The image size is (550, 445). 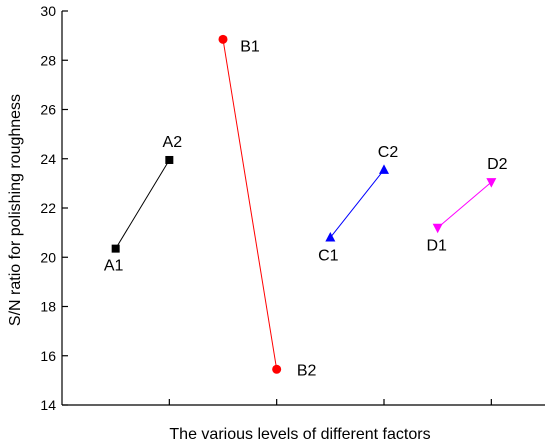 I want to click on y-axis-title: S/N ratio for polishing roughness, so click(x=15, y=210).